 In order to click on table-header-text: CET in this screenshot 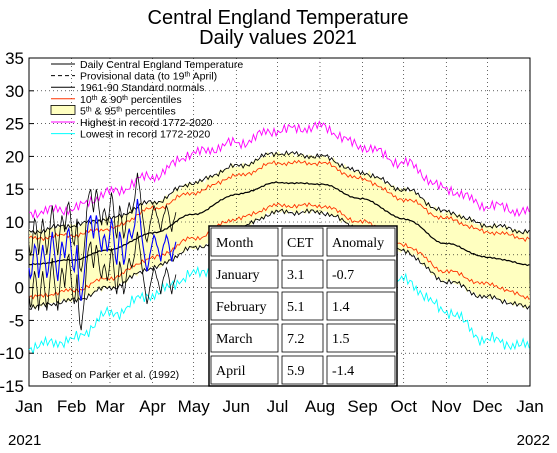, I will do `click(300, 243)`.